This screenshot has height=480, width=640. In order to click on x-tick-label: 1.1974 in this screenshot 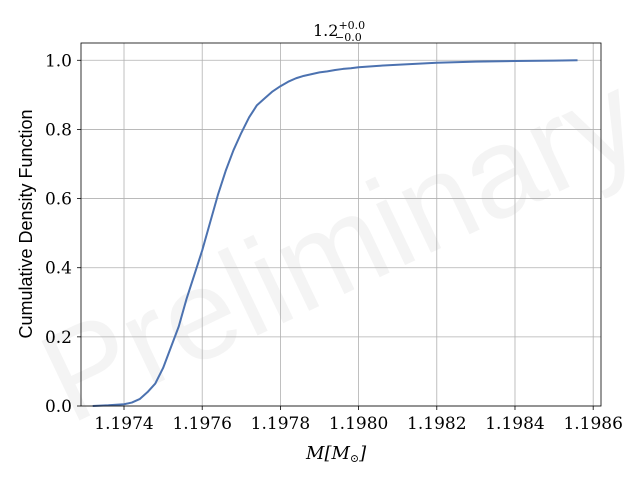, I will do `click(123, 424)`.